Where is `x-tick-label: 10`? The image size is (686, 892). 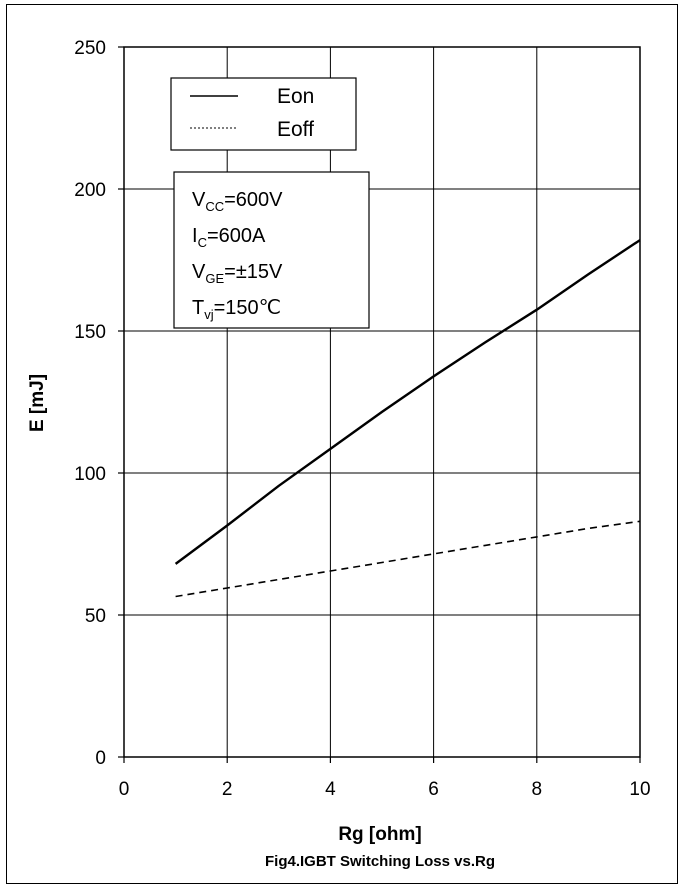
x-tick-label: 10 is located at coordinates (639, 789).